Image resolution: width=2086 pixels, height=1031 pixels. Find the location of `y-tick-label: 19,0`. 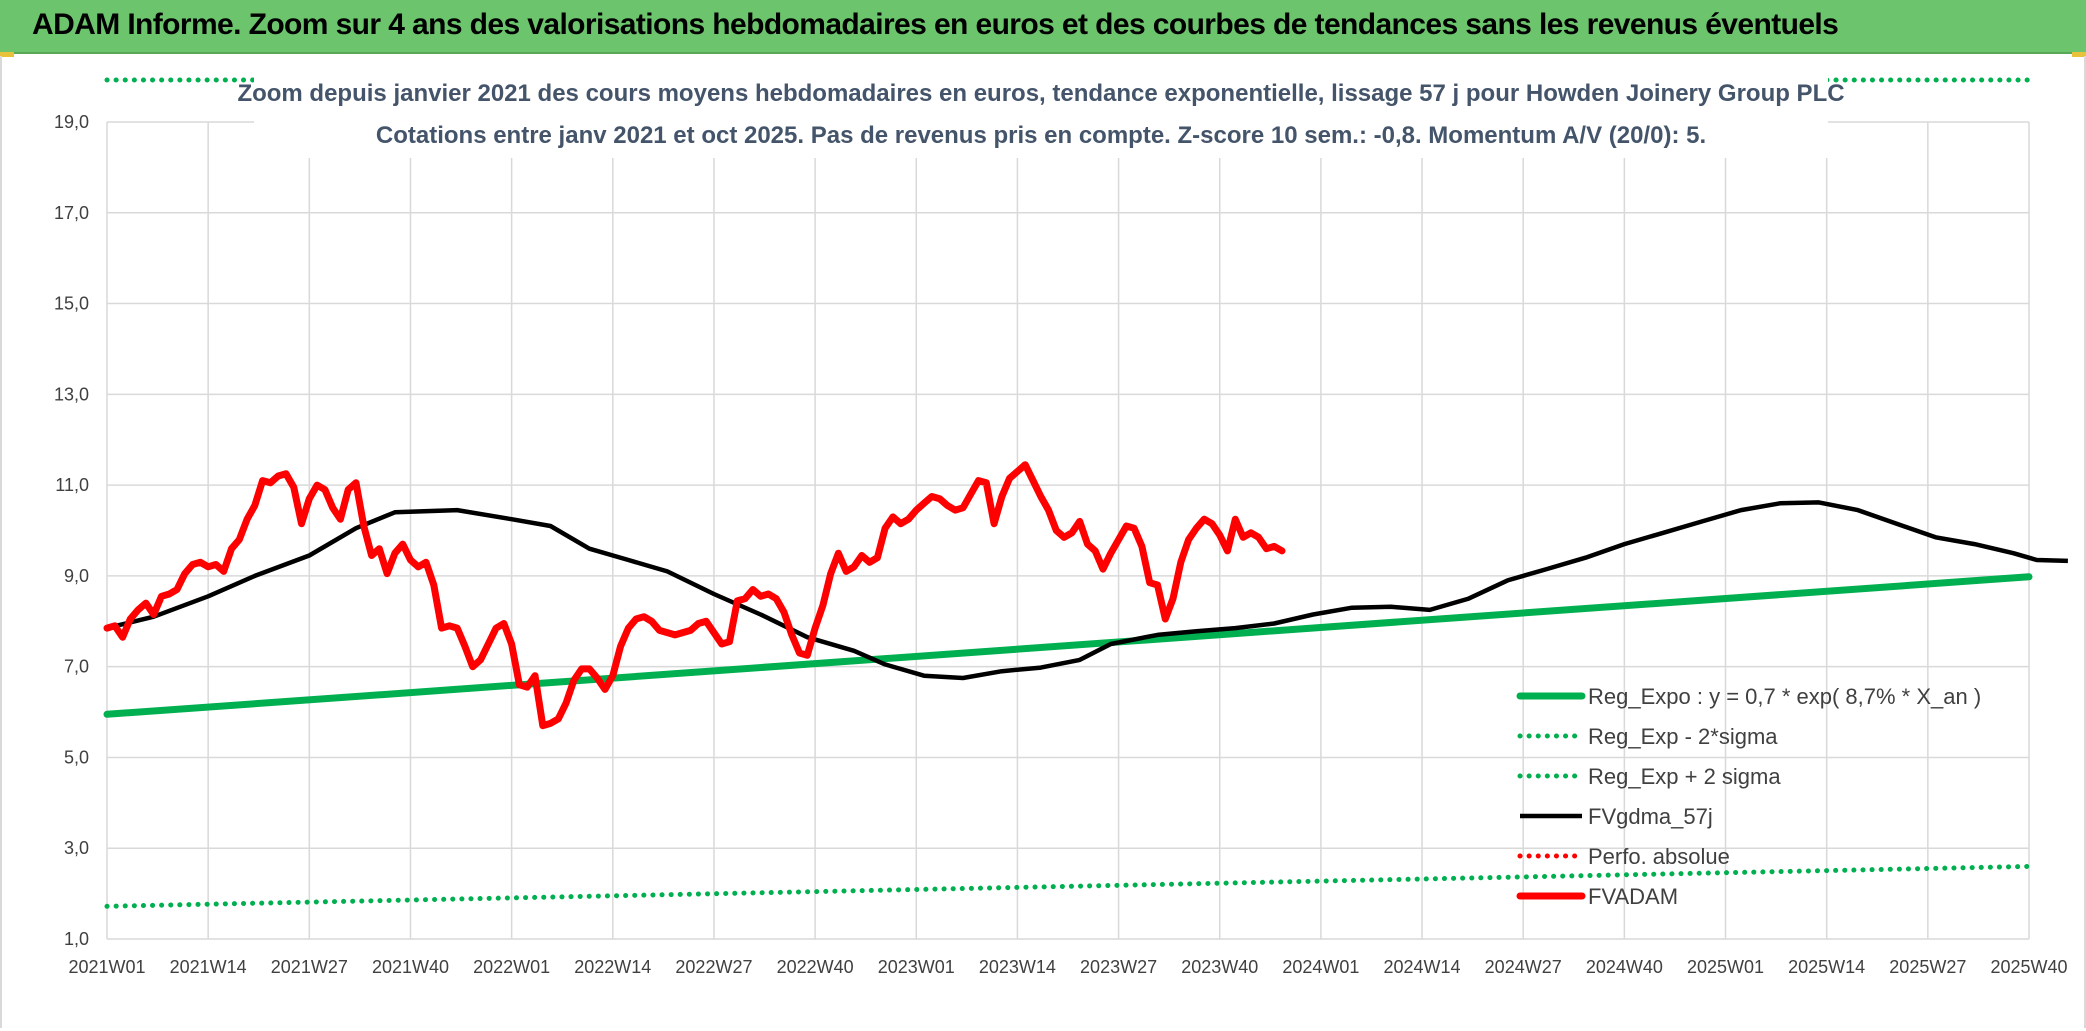

y-tick-label: 19,0 is located at coordinates (71, 122).